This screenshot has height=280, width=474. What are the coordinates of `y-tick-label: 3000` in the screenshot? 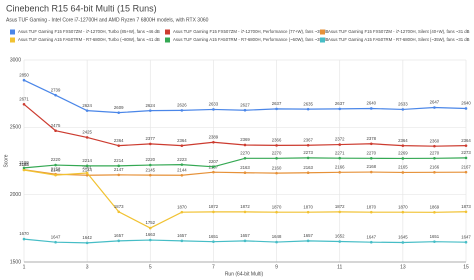 It's located at (15, 60).